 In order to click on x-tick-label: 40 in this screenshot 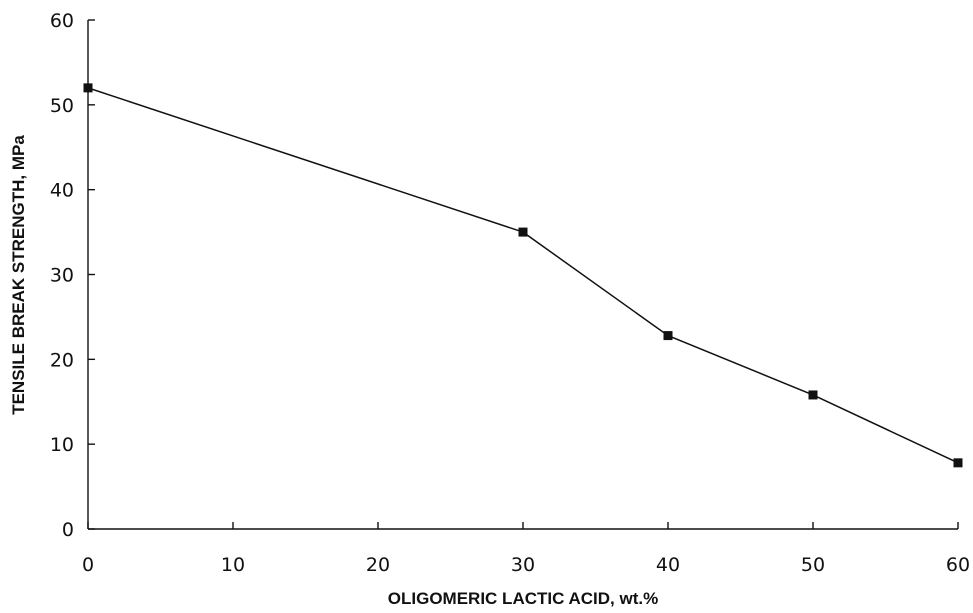, I will do `click(668, 565)`.